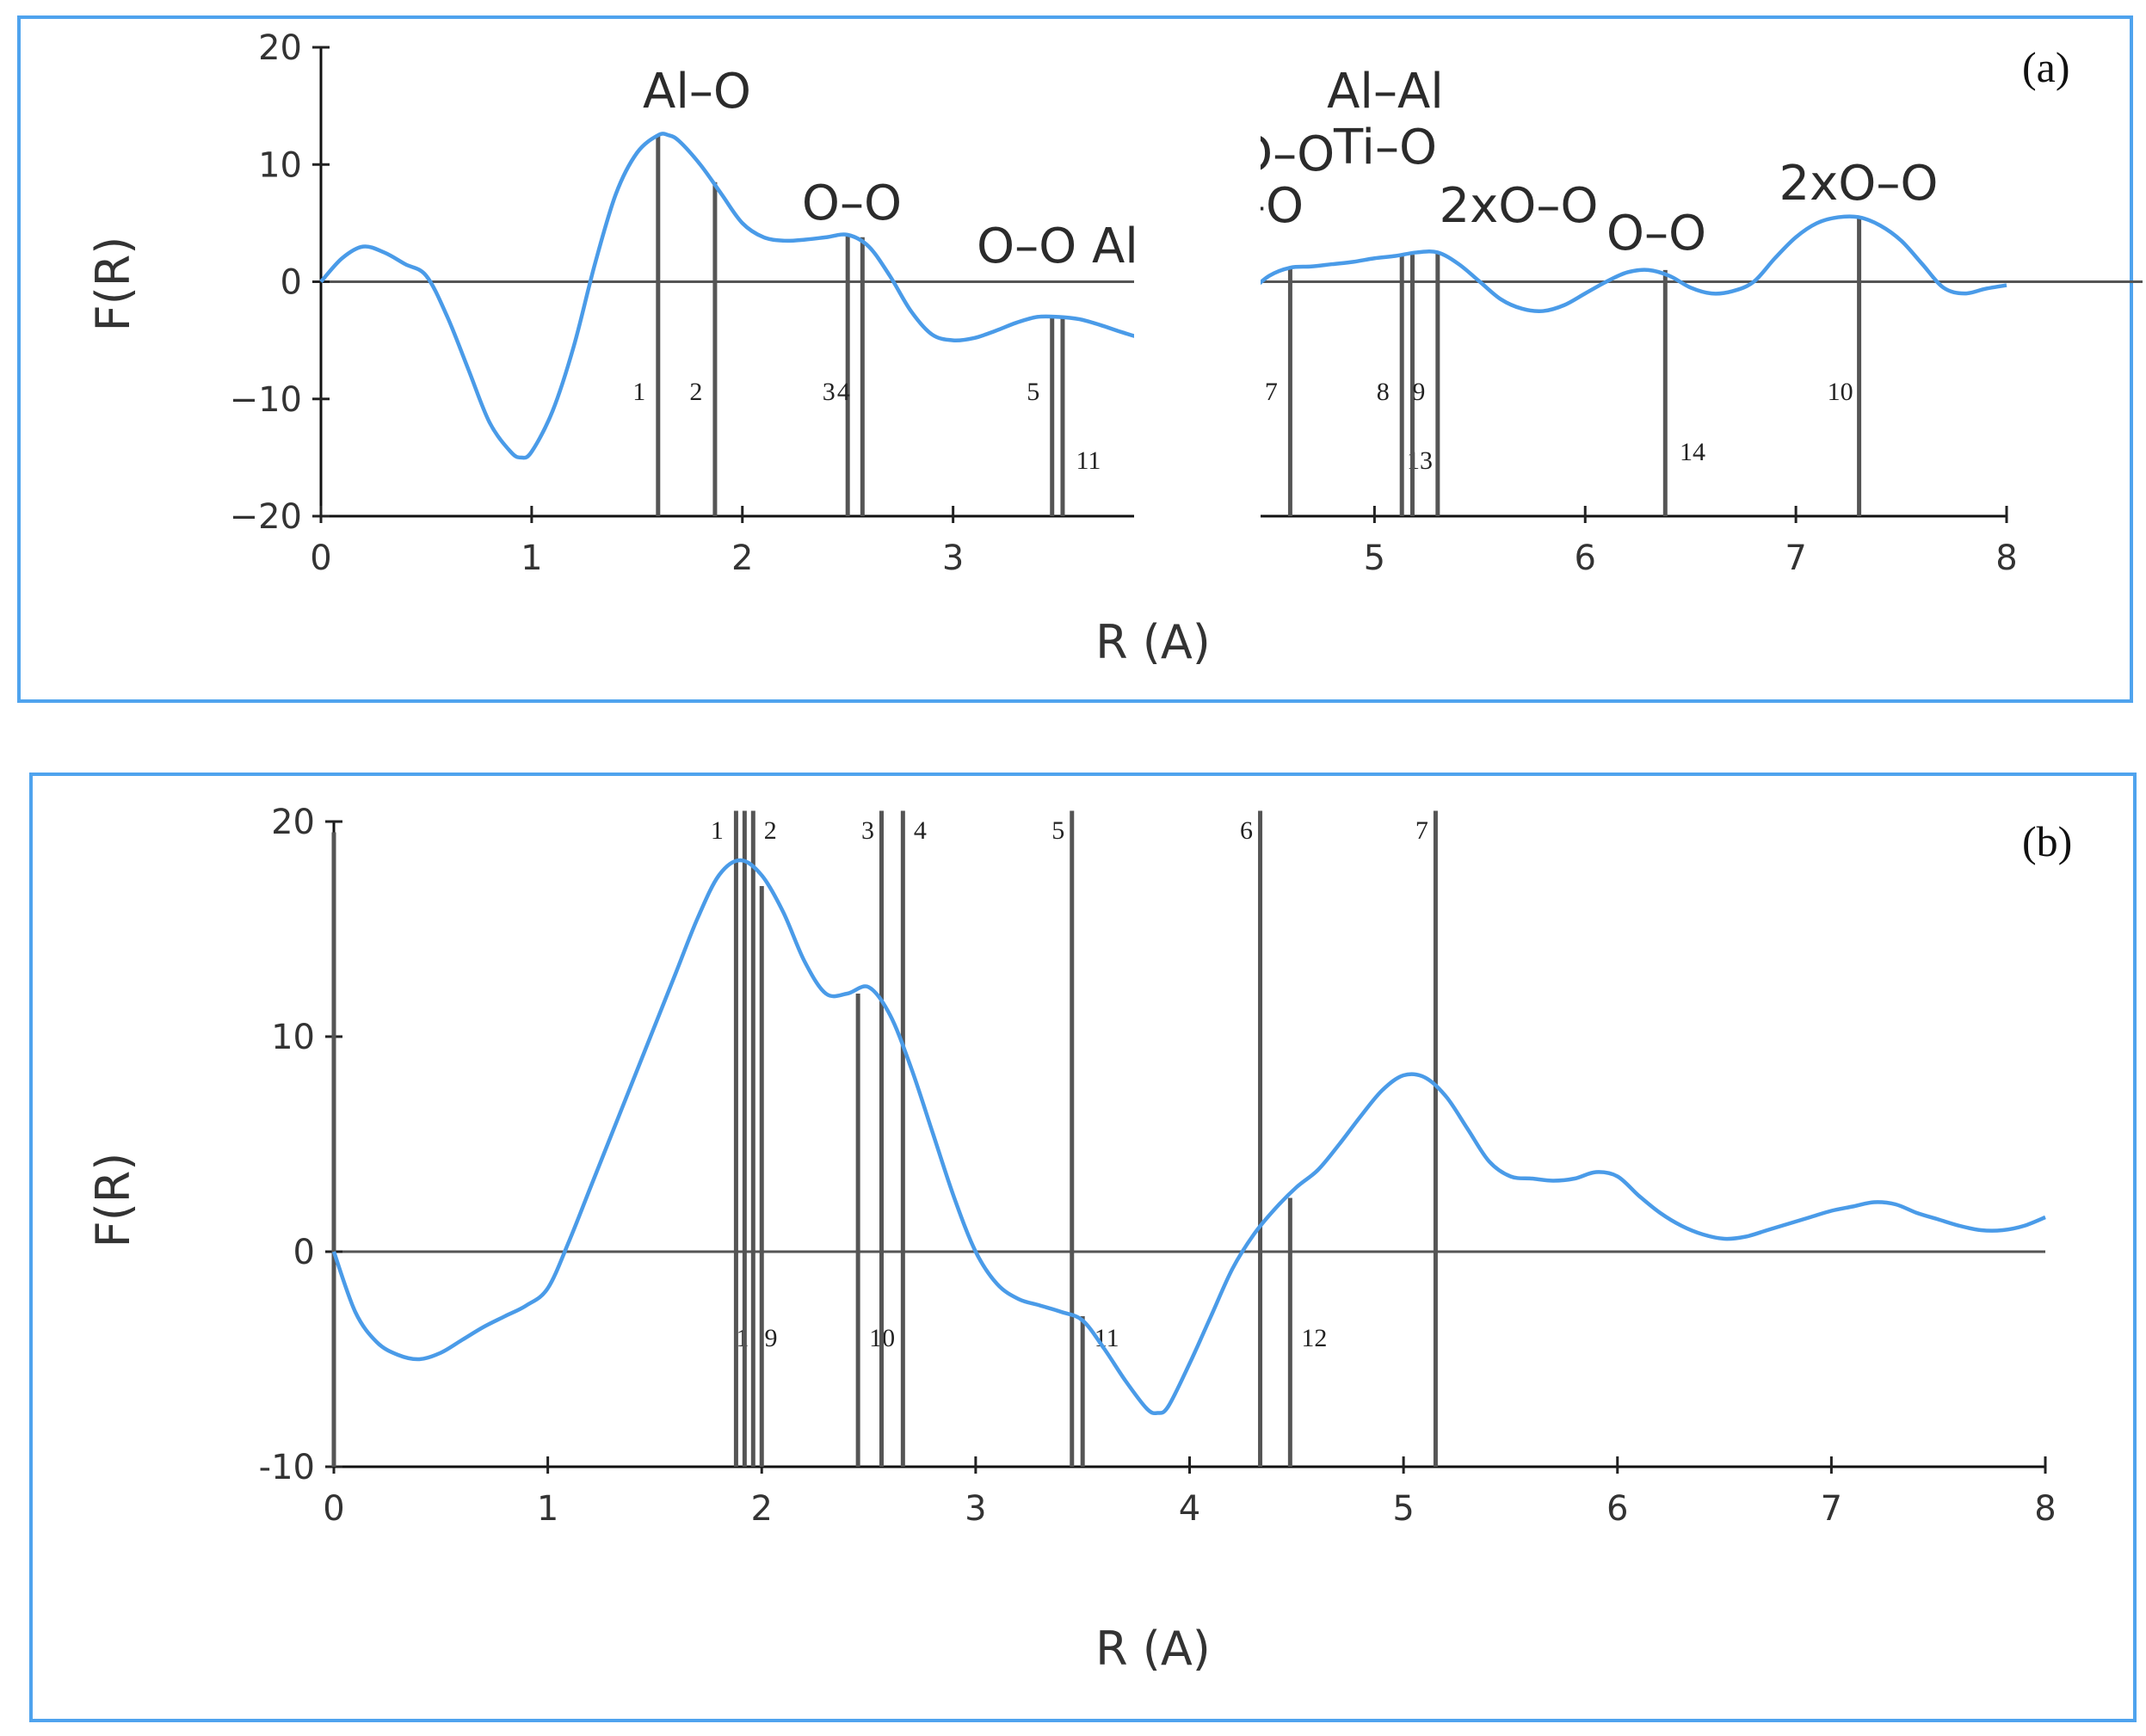  Describe the element at coordinates (1519, 206) in the screenshot. I see `annotation-2xo-o-1: 2xO–O` at that location.